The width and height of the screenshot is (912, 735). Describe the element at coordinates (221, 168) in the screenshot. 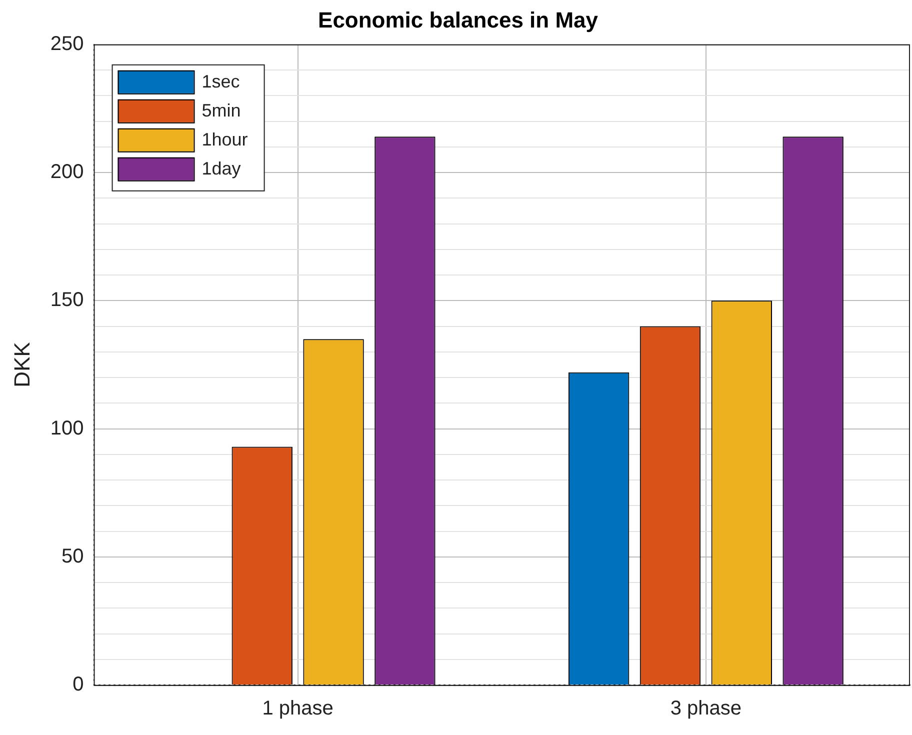

I see `legend-label: 1day` at that location.